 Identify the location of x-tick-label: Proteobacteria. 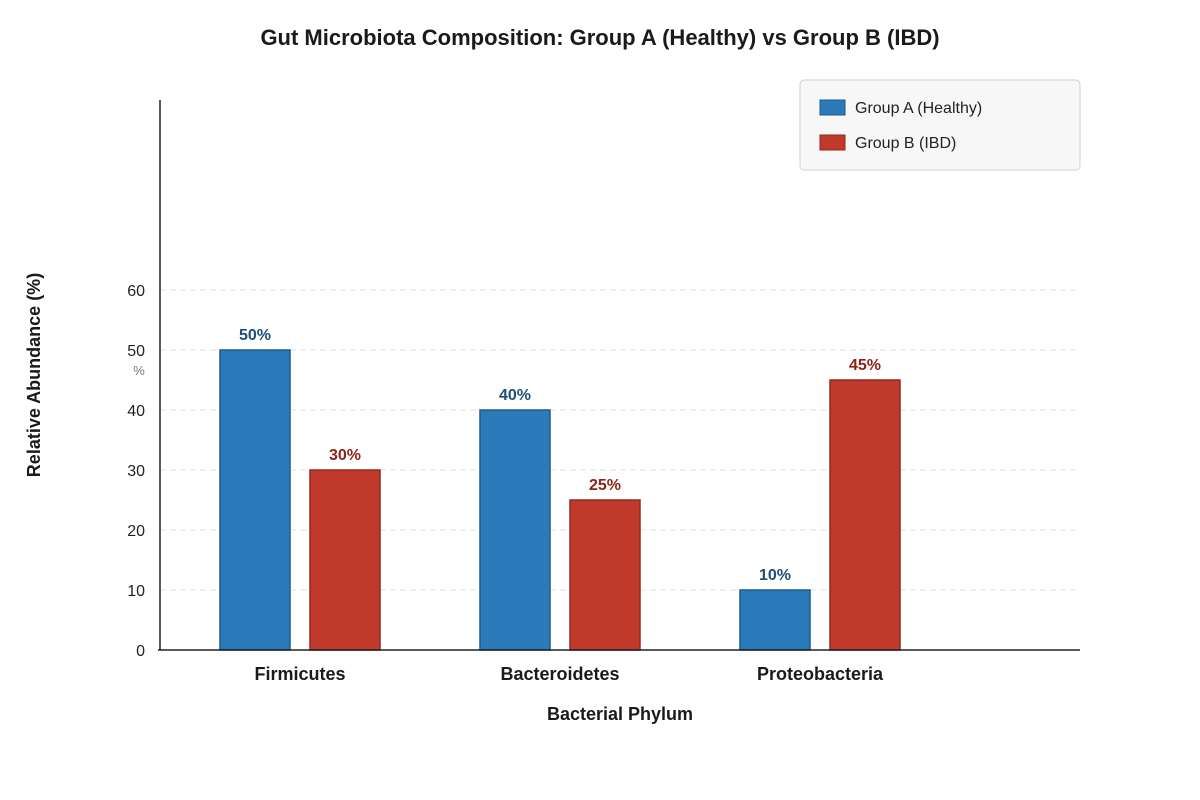
(820, 674).